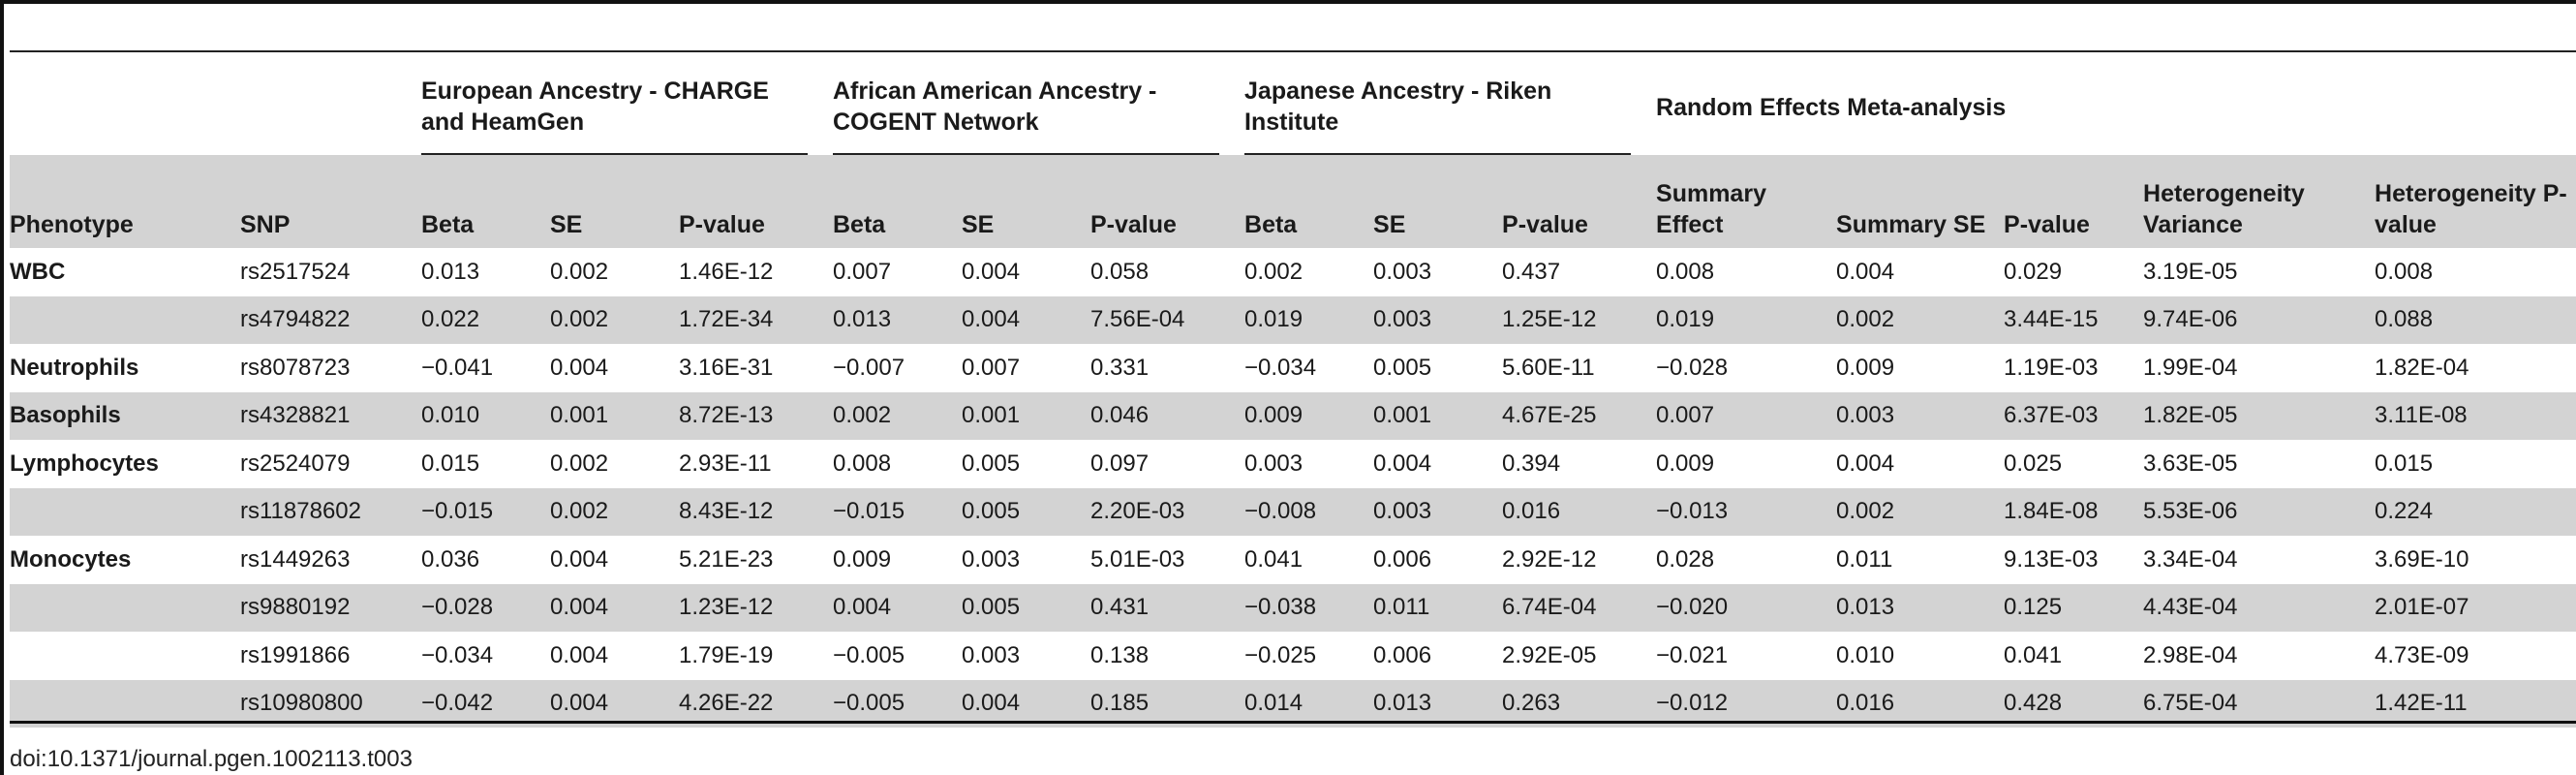  What do you see at coordinates (1120, 703) in the screenshot?
I see `value-cell: 0.185` at bounding box center [1120, 703].